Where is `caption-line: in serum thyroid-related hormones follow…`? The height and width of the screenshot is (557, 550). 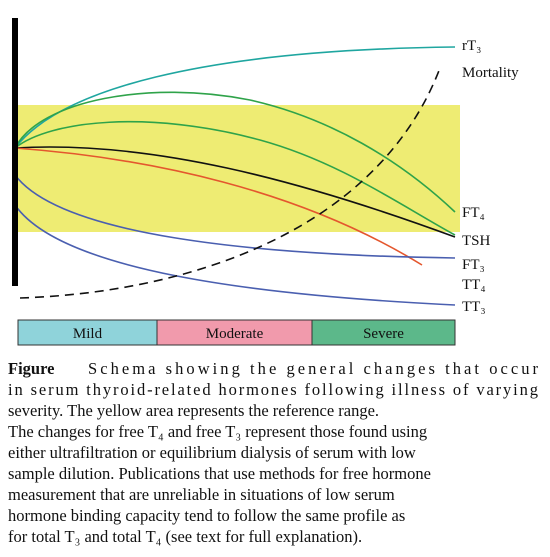
caption-line: in serum thyroid-related hormones follow… is located at coordinates (273, 389).